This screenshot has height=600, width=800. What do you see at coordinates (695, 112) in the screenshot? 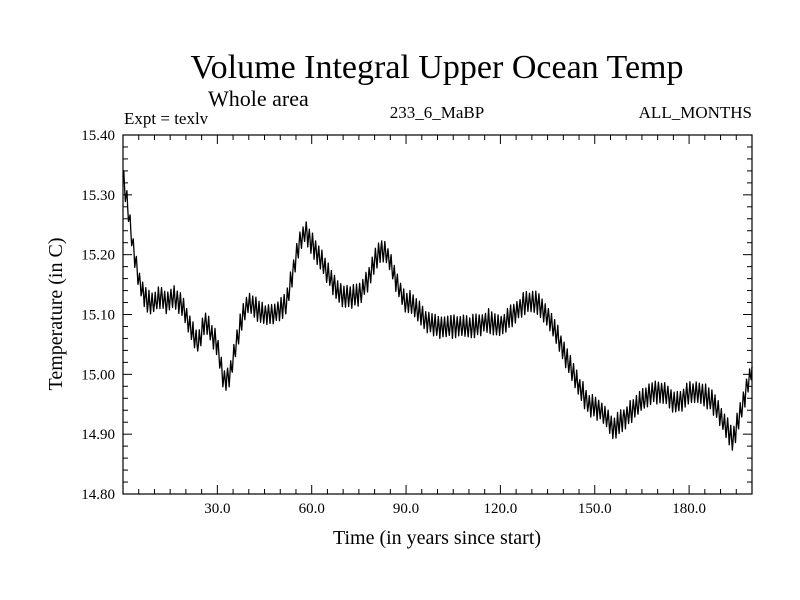
I see `months-label: ALL_MONTHS` at bounding box center [695, 112].